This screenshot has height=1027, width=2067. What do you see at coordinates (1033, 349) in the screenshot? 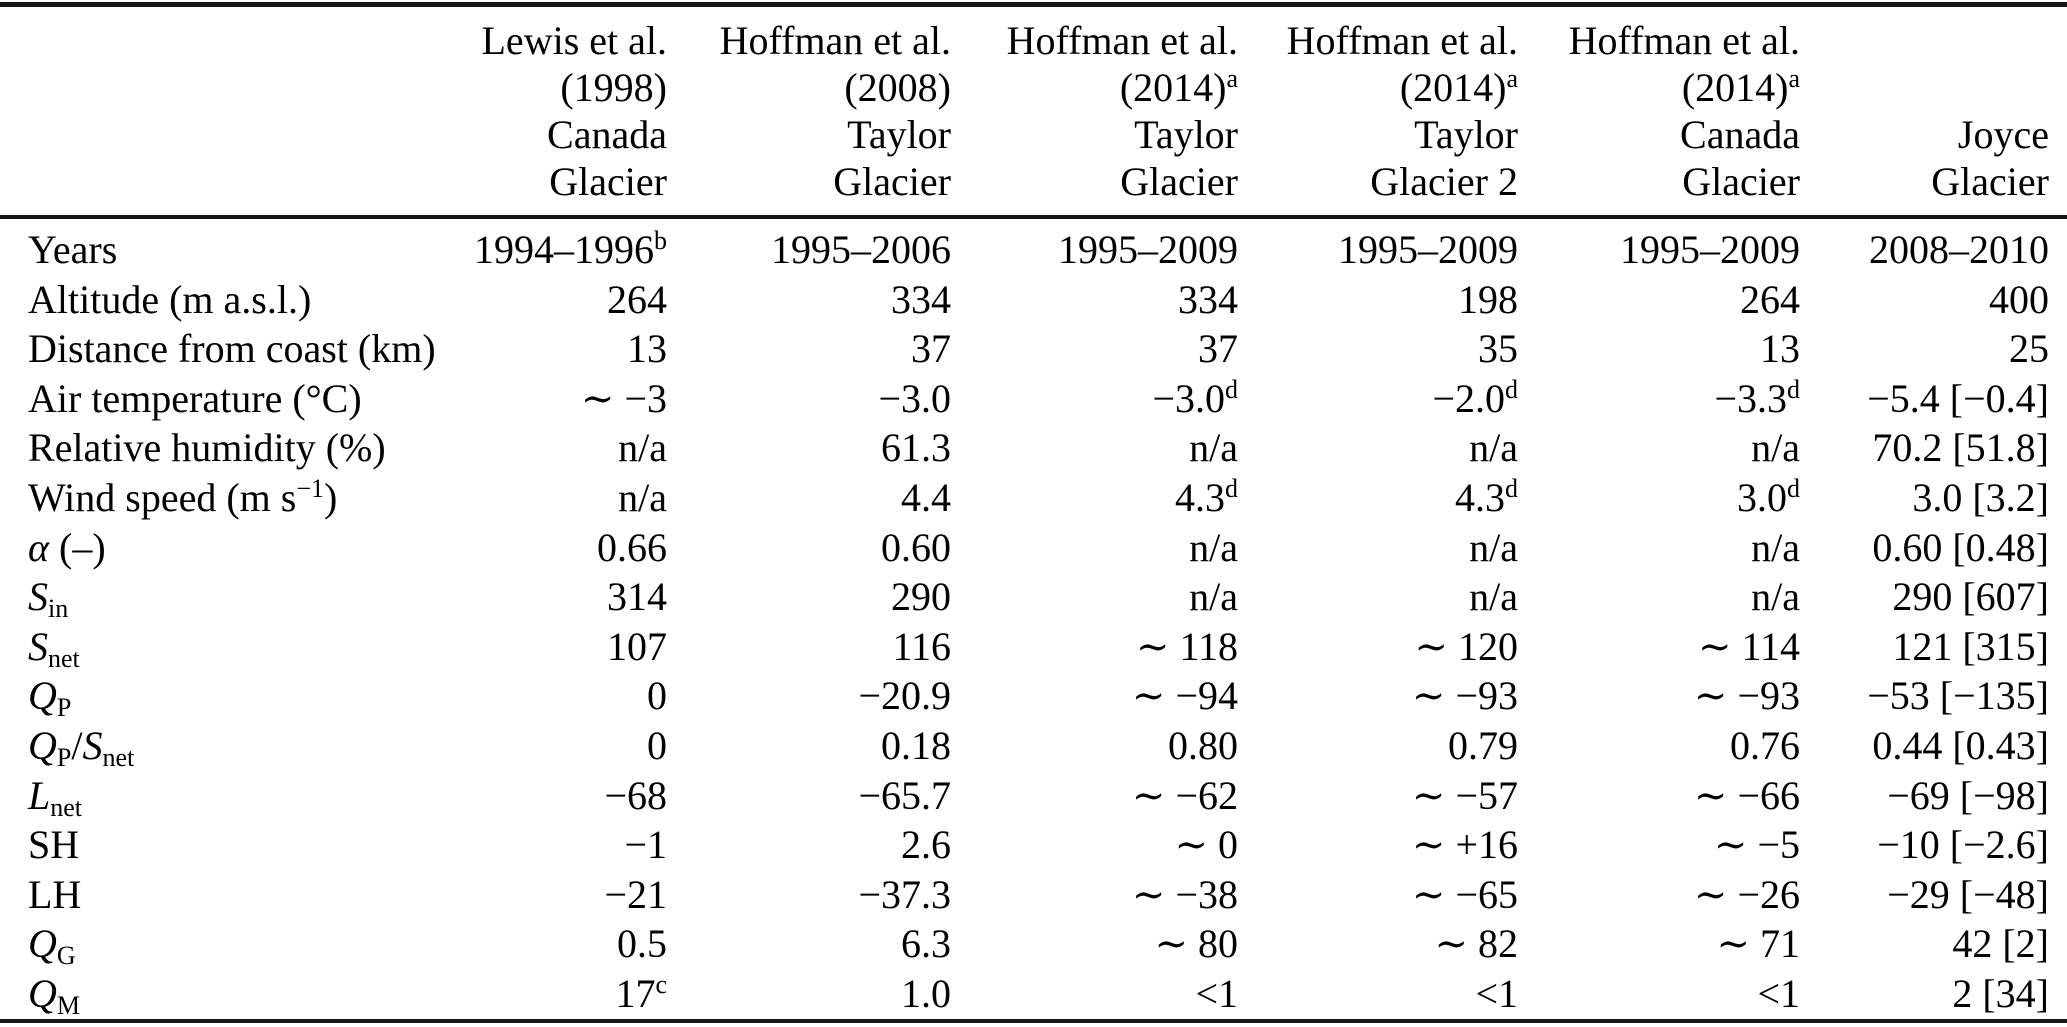
I see `table-row-distance-from-coast: Distance from coast (km) 13 37 37 35 13 25` at bounding box center [1033, 349].